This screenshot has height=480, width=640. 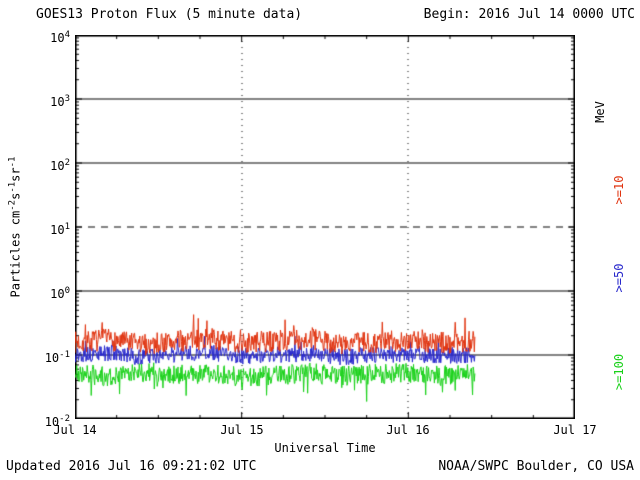 What do you see at coordinates (600, 112) in the screenshot?
I see `legend-unit-label: MeV` at bounding box center [600, 112].